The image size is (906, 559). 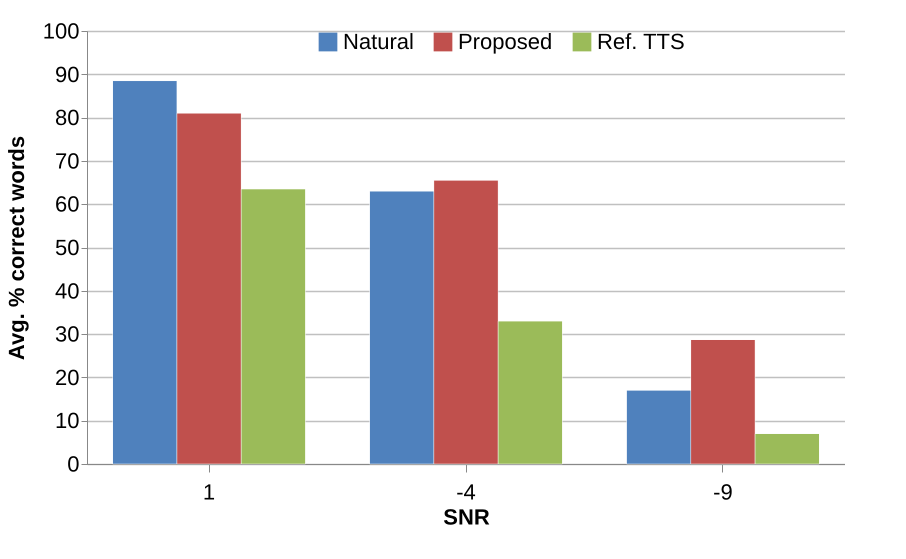 I want to click on y-axis-title: Avg. % correct words, so click(x=16, y=248).